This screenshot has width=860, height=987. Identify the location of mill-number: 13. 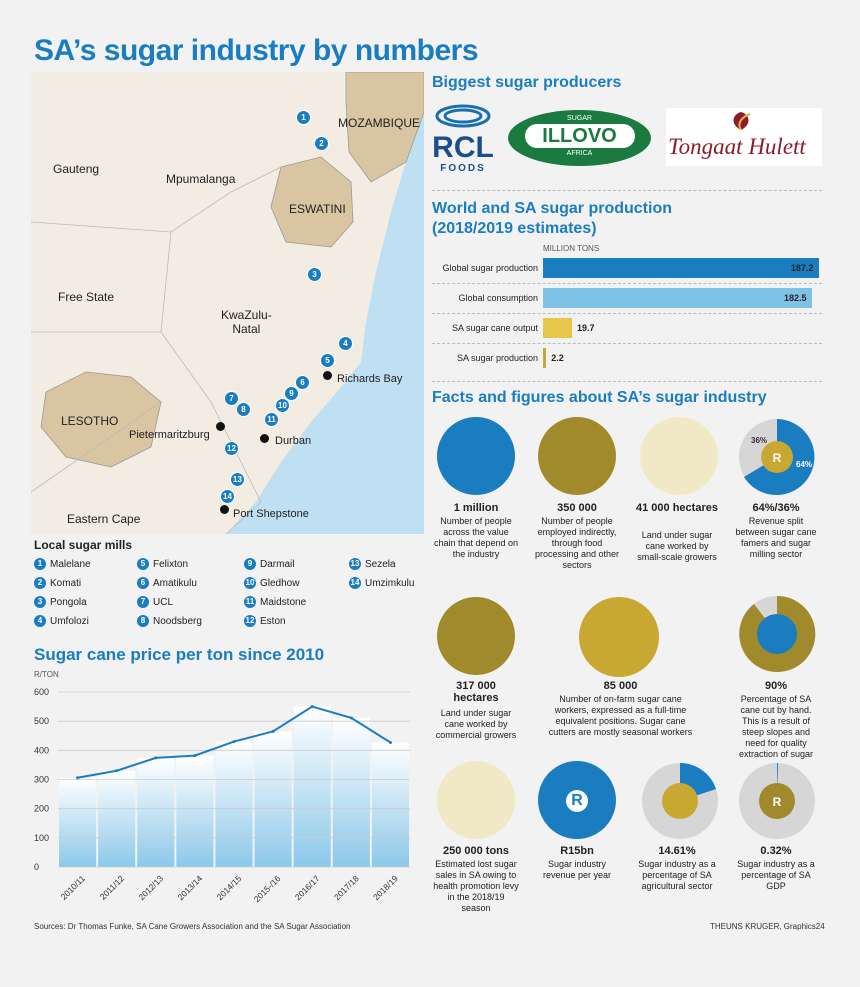
(355, 564).